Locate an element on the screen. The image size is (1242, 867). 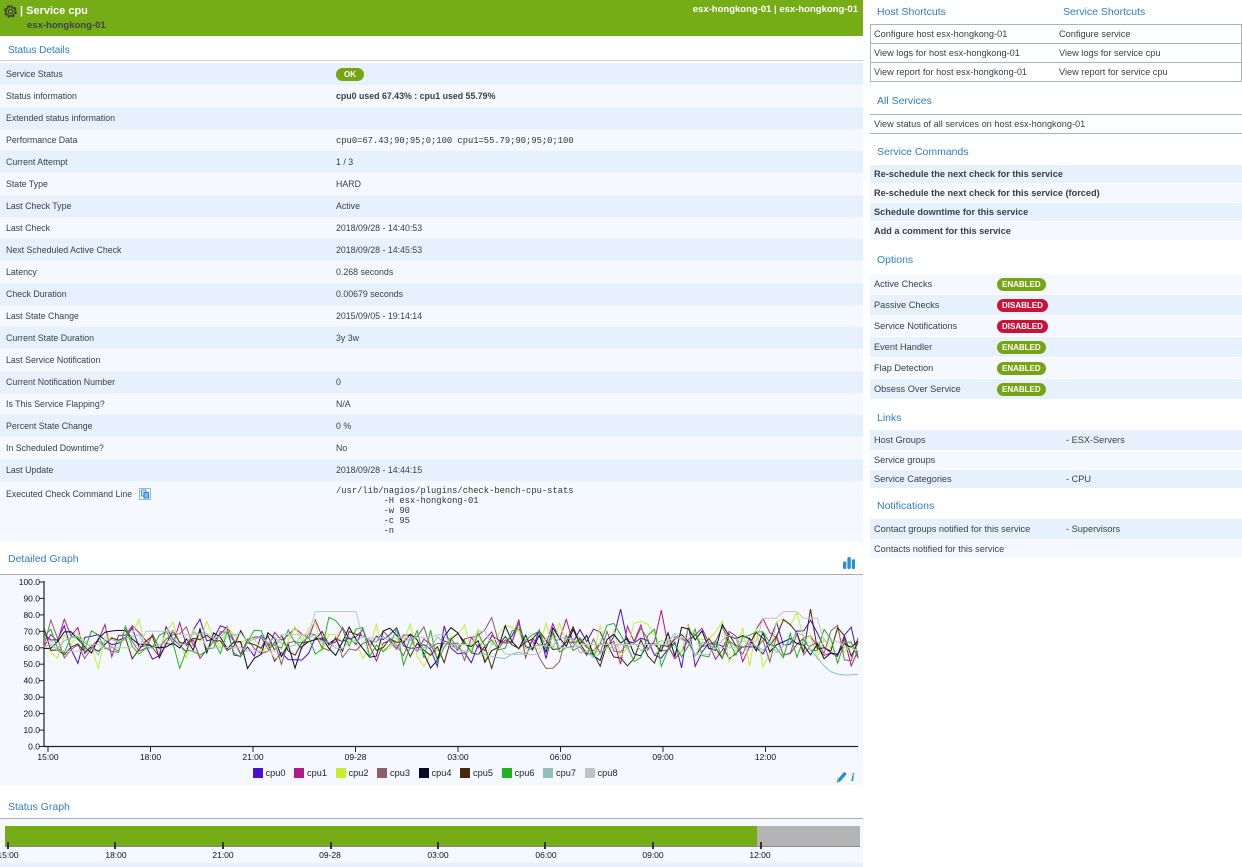
svg-text: 03:00 is located at coordinates (458, 757).